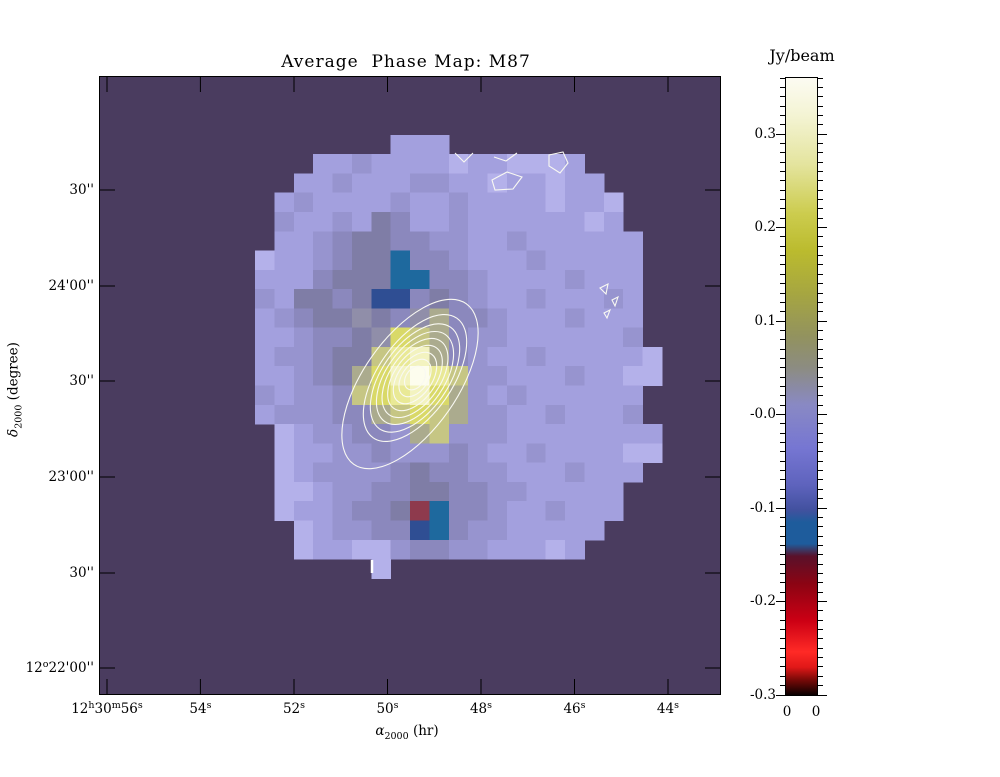 Image resolution: width=1000 pixels, height=777 pixels. I want to click on colorbar-title: Jy/beam, so click(802, 55).